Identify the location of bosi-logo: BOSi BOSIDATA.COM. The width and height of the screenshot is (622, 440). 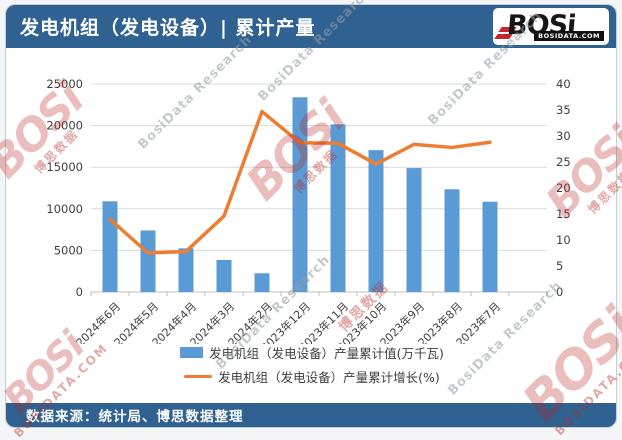
(551, 26).